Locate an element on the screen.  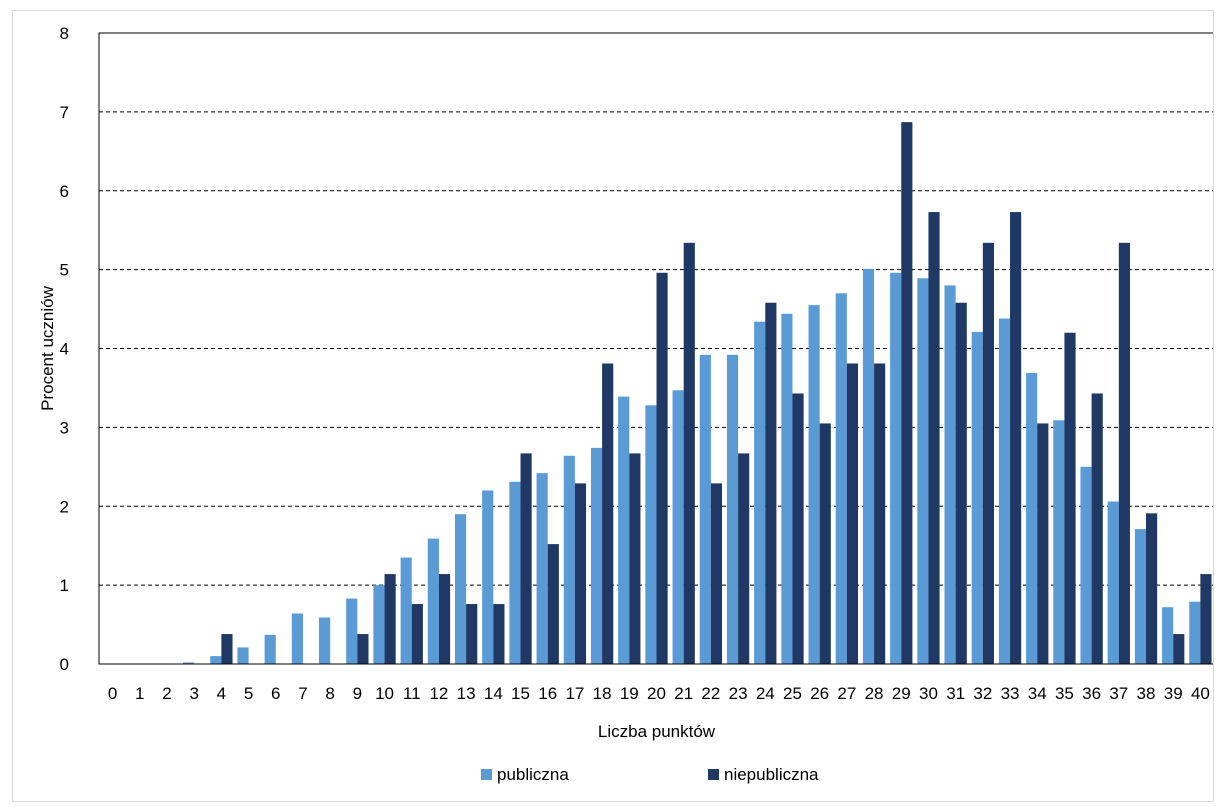
x-tick-label: 23 is located at coordinates (738, 693).